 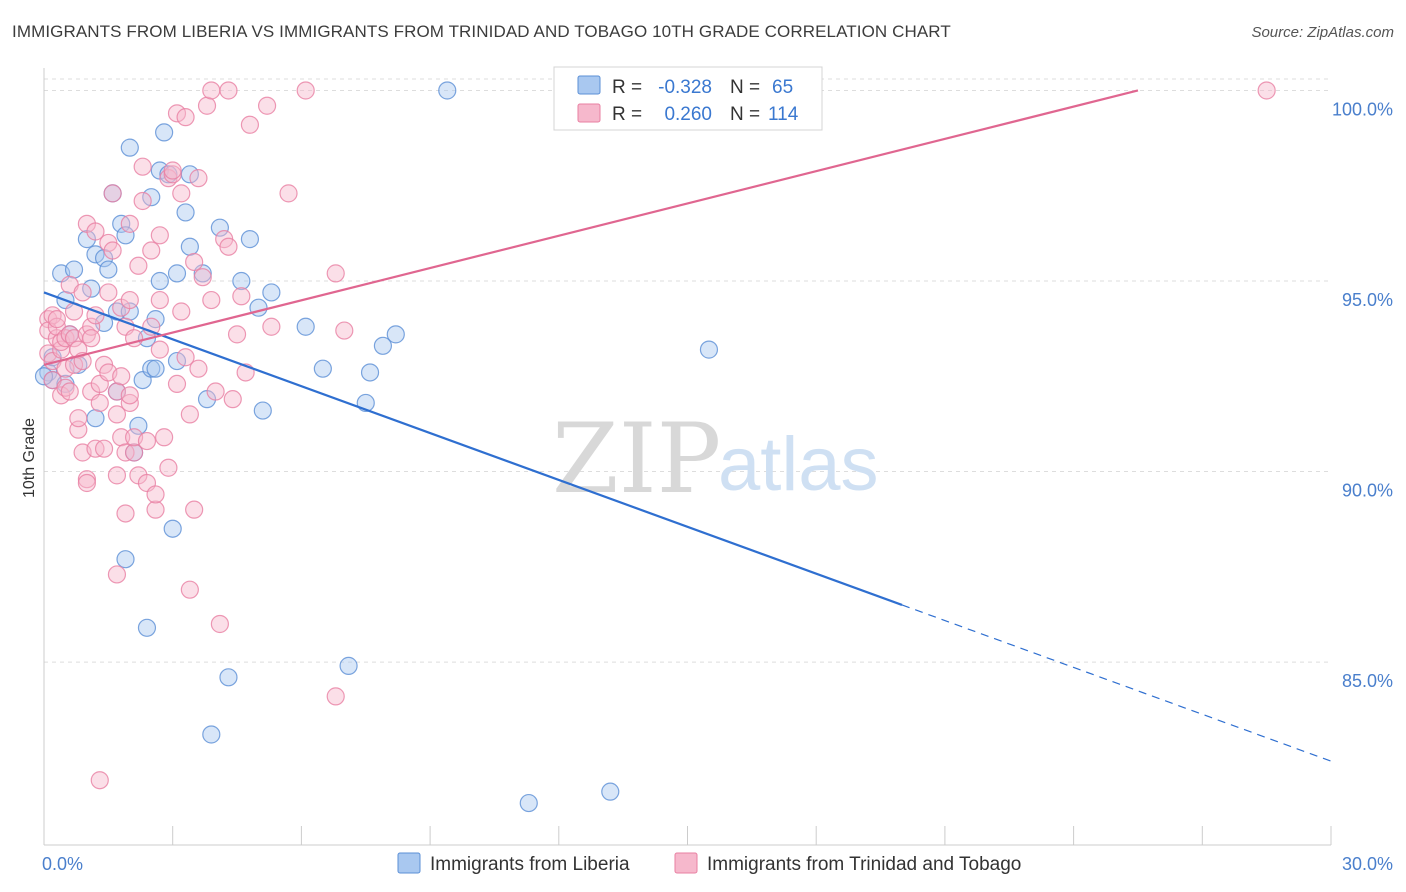 What do you see at coordinates (29, 458) in the screenshot?
I see `y-axis-title: 10th Grade` at bounding box center [29, 458].